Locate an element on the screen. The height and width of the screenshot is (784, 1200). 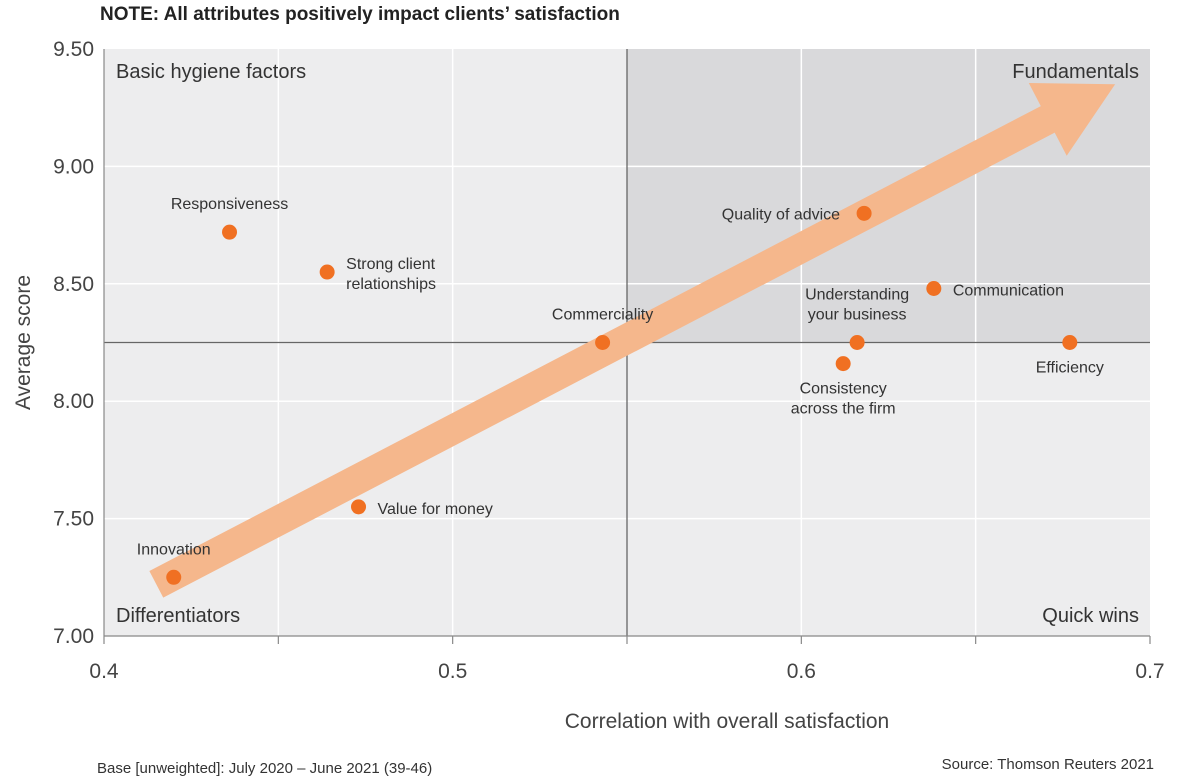
quadrant-label-top-right: Fundamentals is located at coordinates (1075, 72).